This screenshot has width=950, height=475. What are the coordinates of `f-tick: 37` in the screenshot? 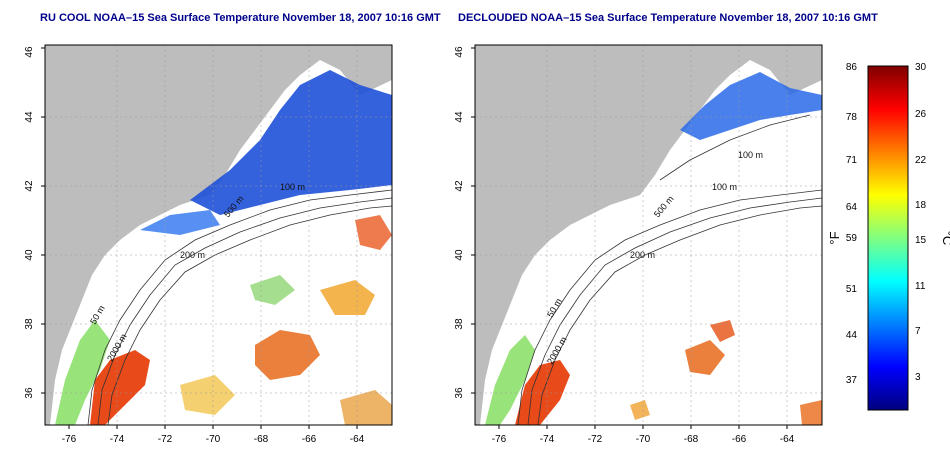 It's located at (852, 380).